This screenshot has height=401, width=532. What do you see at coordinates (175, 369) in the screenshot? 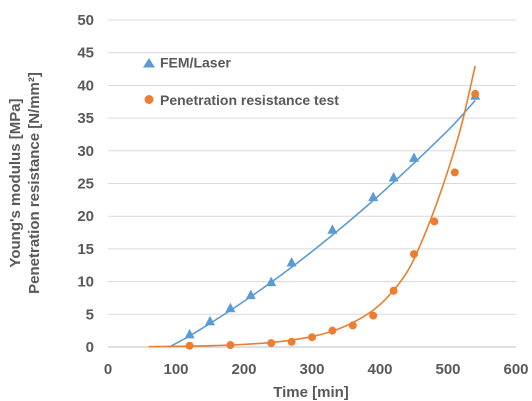
I see `x-tick-label: 100` at bounding box center [175, 369].